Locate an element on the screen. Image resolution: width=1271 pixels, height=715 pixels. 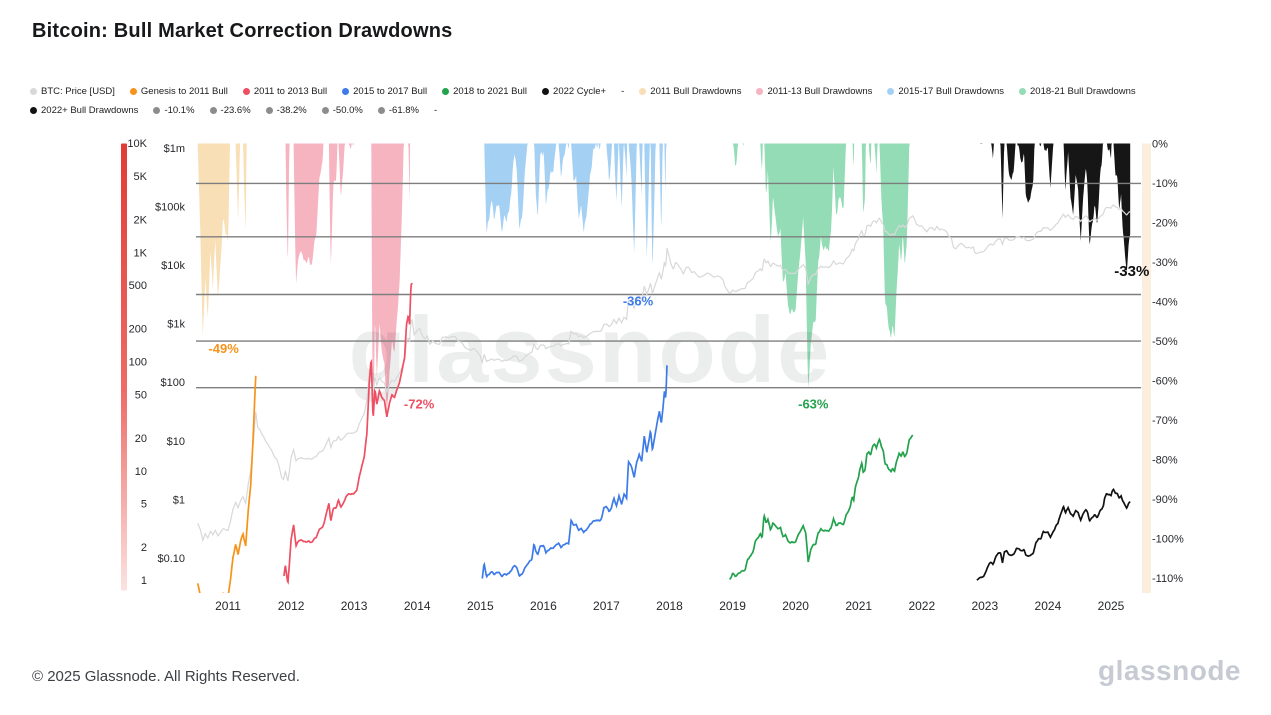
legend-item-61-8: -61.8% is located at coordinates (398, 110).